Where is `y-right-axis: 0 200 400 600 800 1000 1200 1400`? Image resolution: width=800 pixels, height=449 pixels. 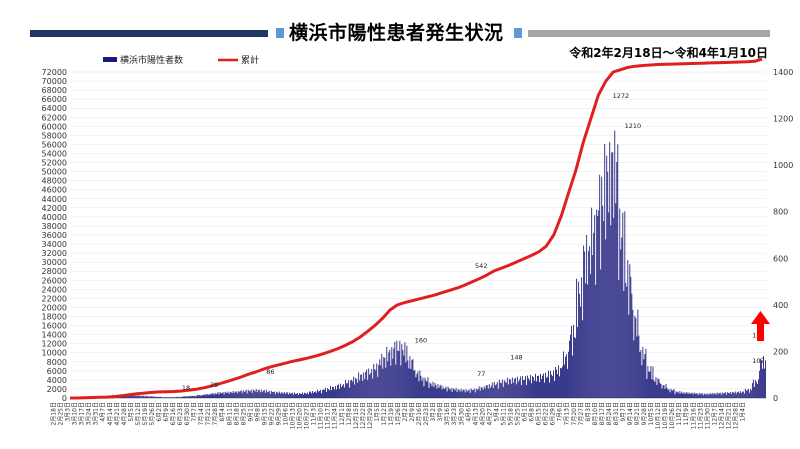
y-right-axis: 0 200 400 600 800 1000 1200 1400 is located at coordinates (783, 235).